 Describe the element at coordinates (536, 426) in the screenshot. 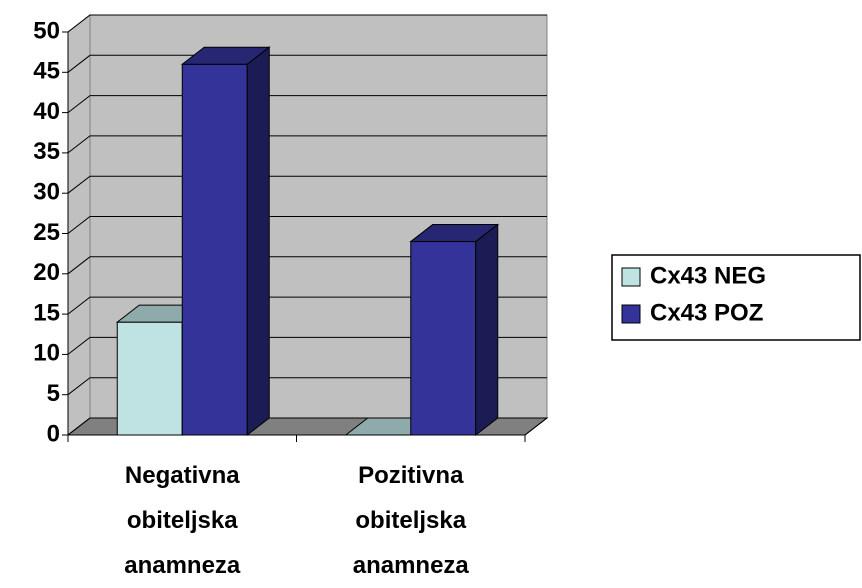

I see `x-axis-depth` at that location.